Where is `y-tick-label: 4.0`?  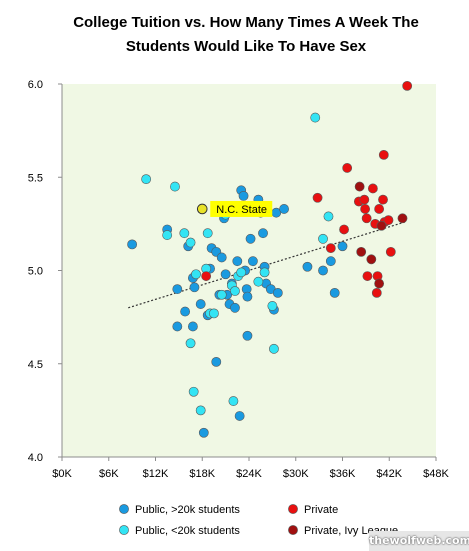 y-tick-label: 4.0 is located at coordinates (35, 458).